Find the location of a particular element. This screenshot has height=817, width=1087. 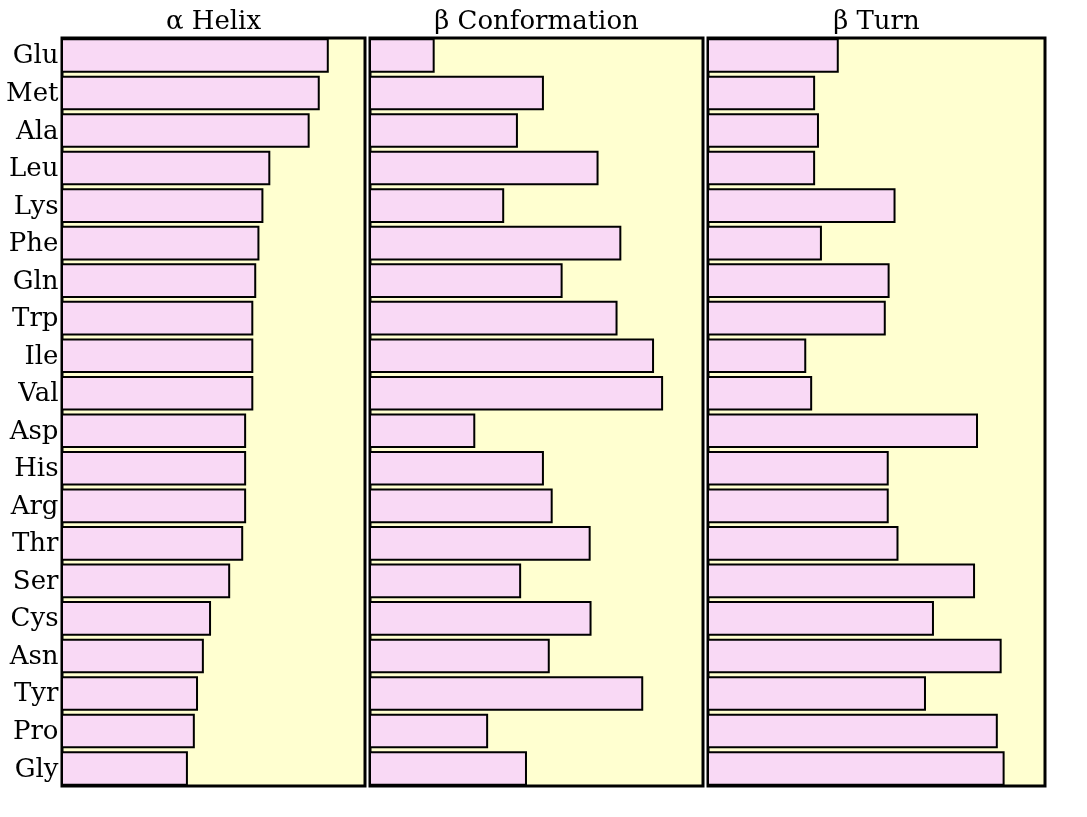

y-tick-label: Val is located at coordinates (38, 392).